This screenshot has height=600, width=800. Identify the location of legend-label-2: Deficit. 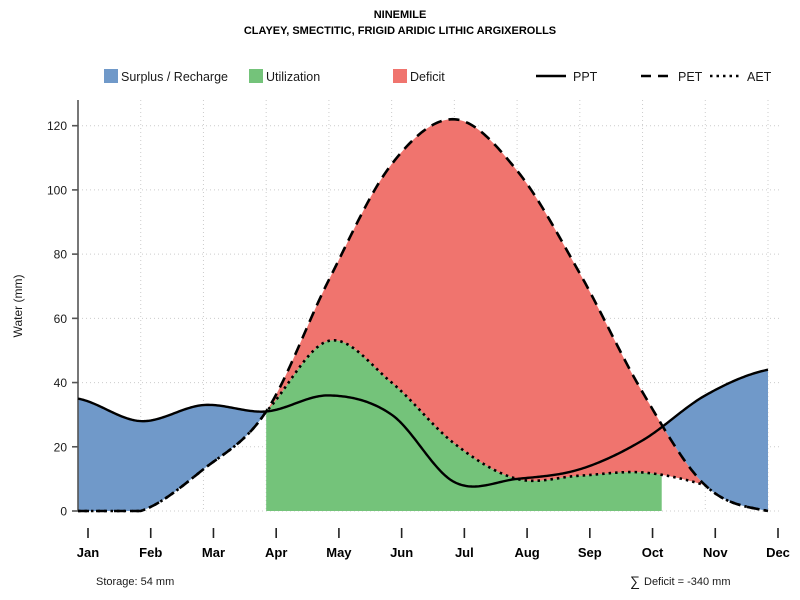
(427, 77).